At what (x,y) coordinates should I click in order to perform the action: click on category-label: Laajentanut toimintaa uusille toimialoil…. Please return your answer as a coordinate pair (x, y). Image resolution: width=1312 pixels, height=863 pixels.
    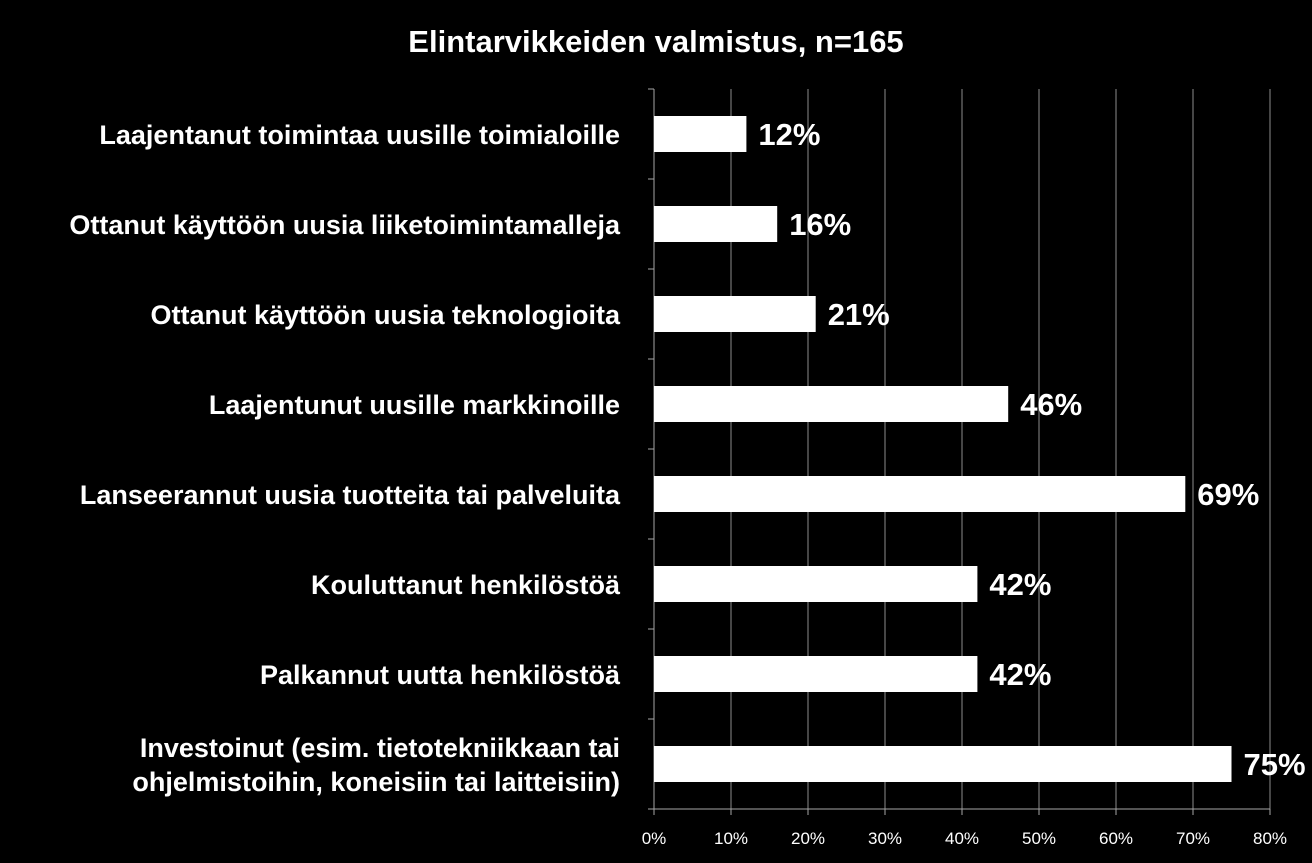
    Looking at the image, I should click on (359, 135).